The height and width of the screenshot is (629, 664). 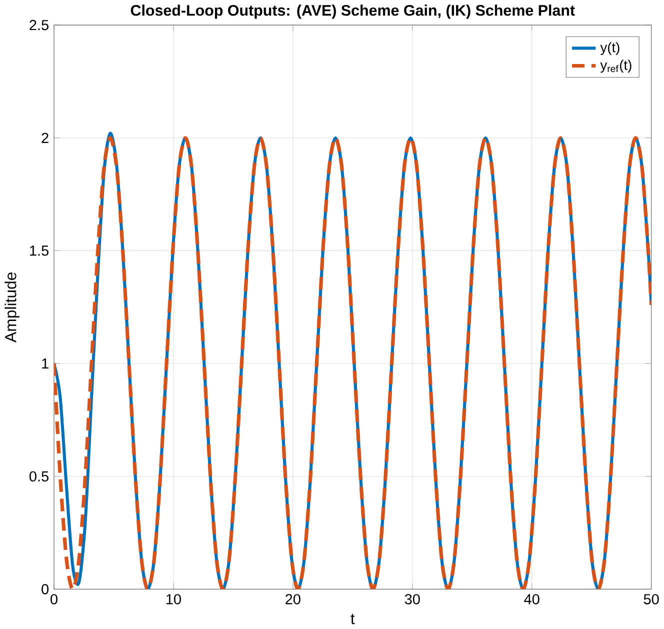 I want to click on y-tick-label: 2, so click(x=45, y=138).